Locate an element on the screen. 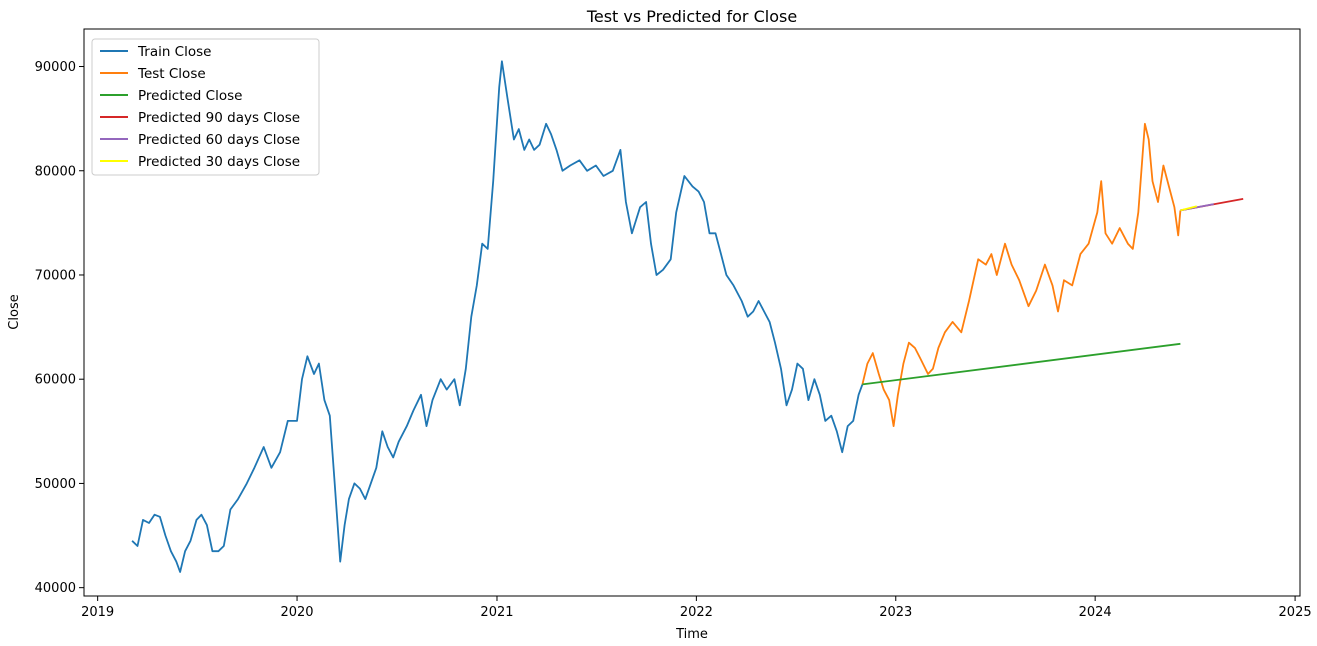  legend-label: Test Close is located at coordinates (171, 74).